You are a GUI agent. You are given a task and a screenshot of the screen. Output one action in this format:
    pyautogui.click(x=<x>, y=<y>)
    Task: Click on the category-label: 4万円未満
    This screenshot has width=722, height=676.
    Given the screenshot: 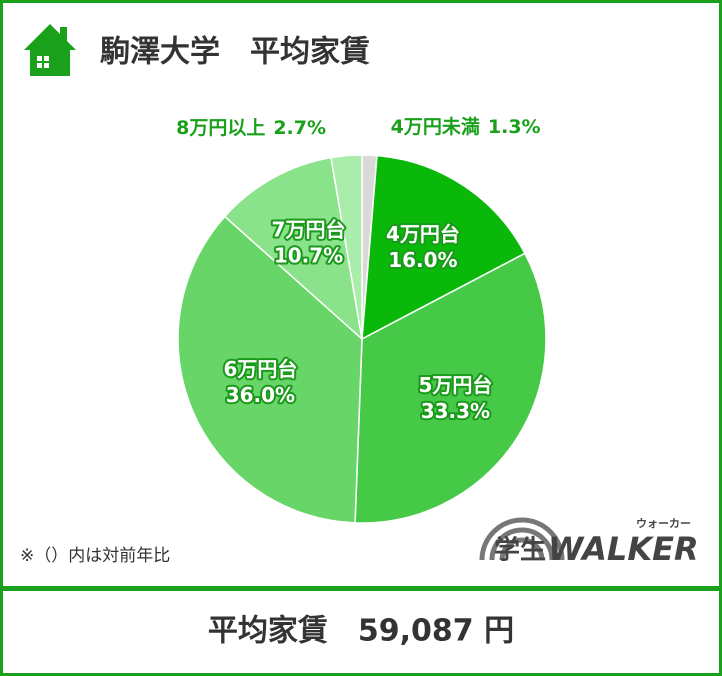 What is the action you would take?
    pyautogui.click(x=435, y=126)
    